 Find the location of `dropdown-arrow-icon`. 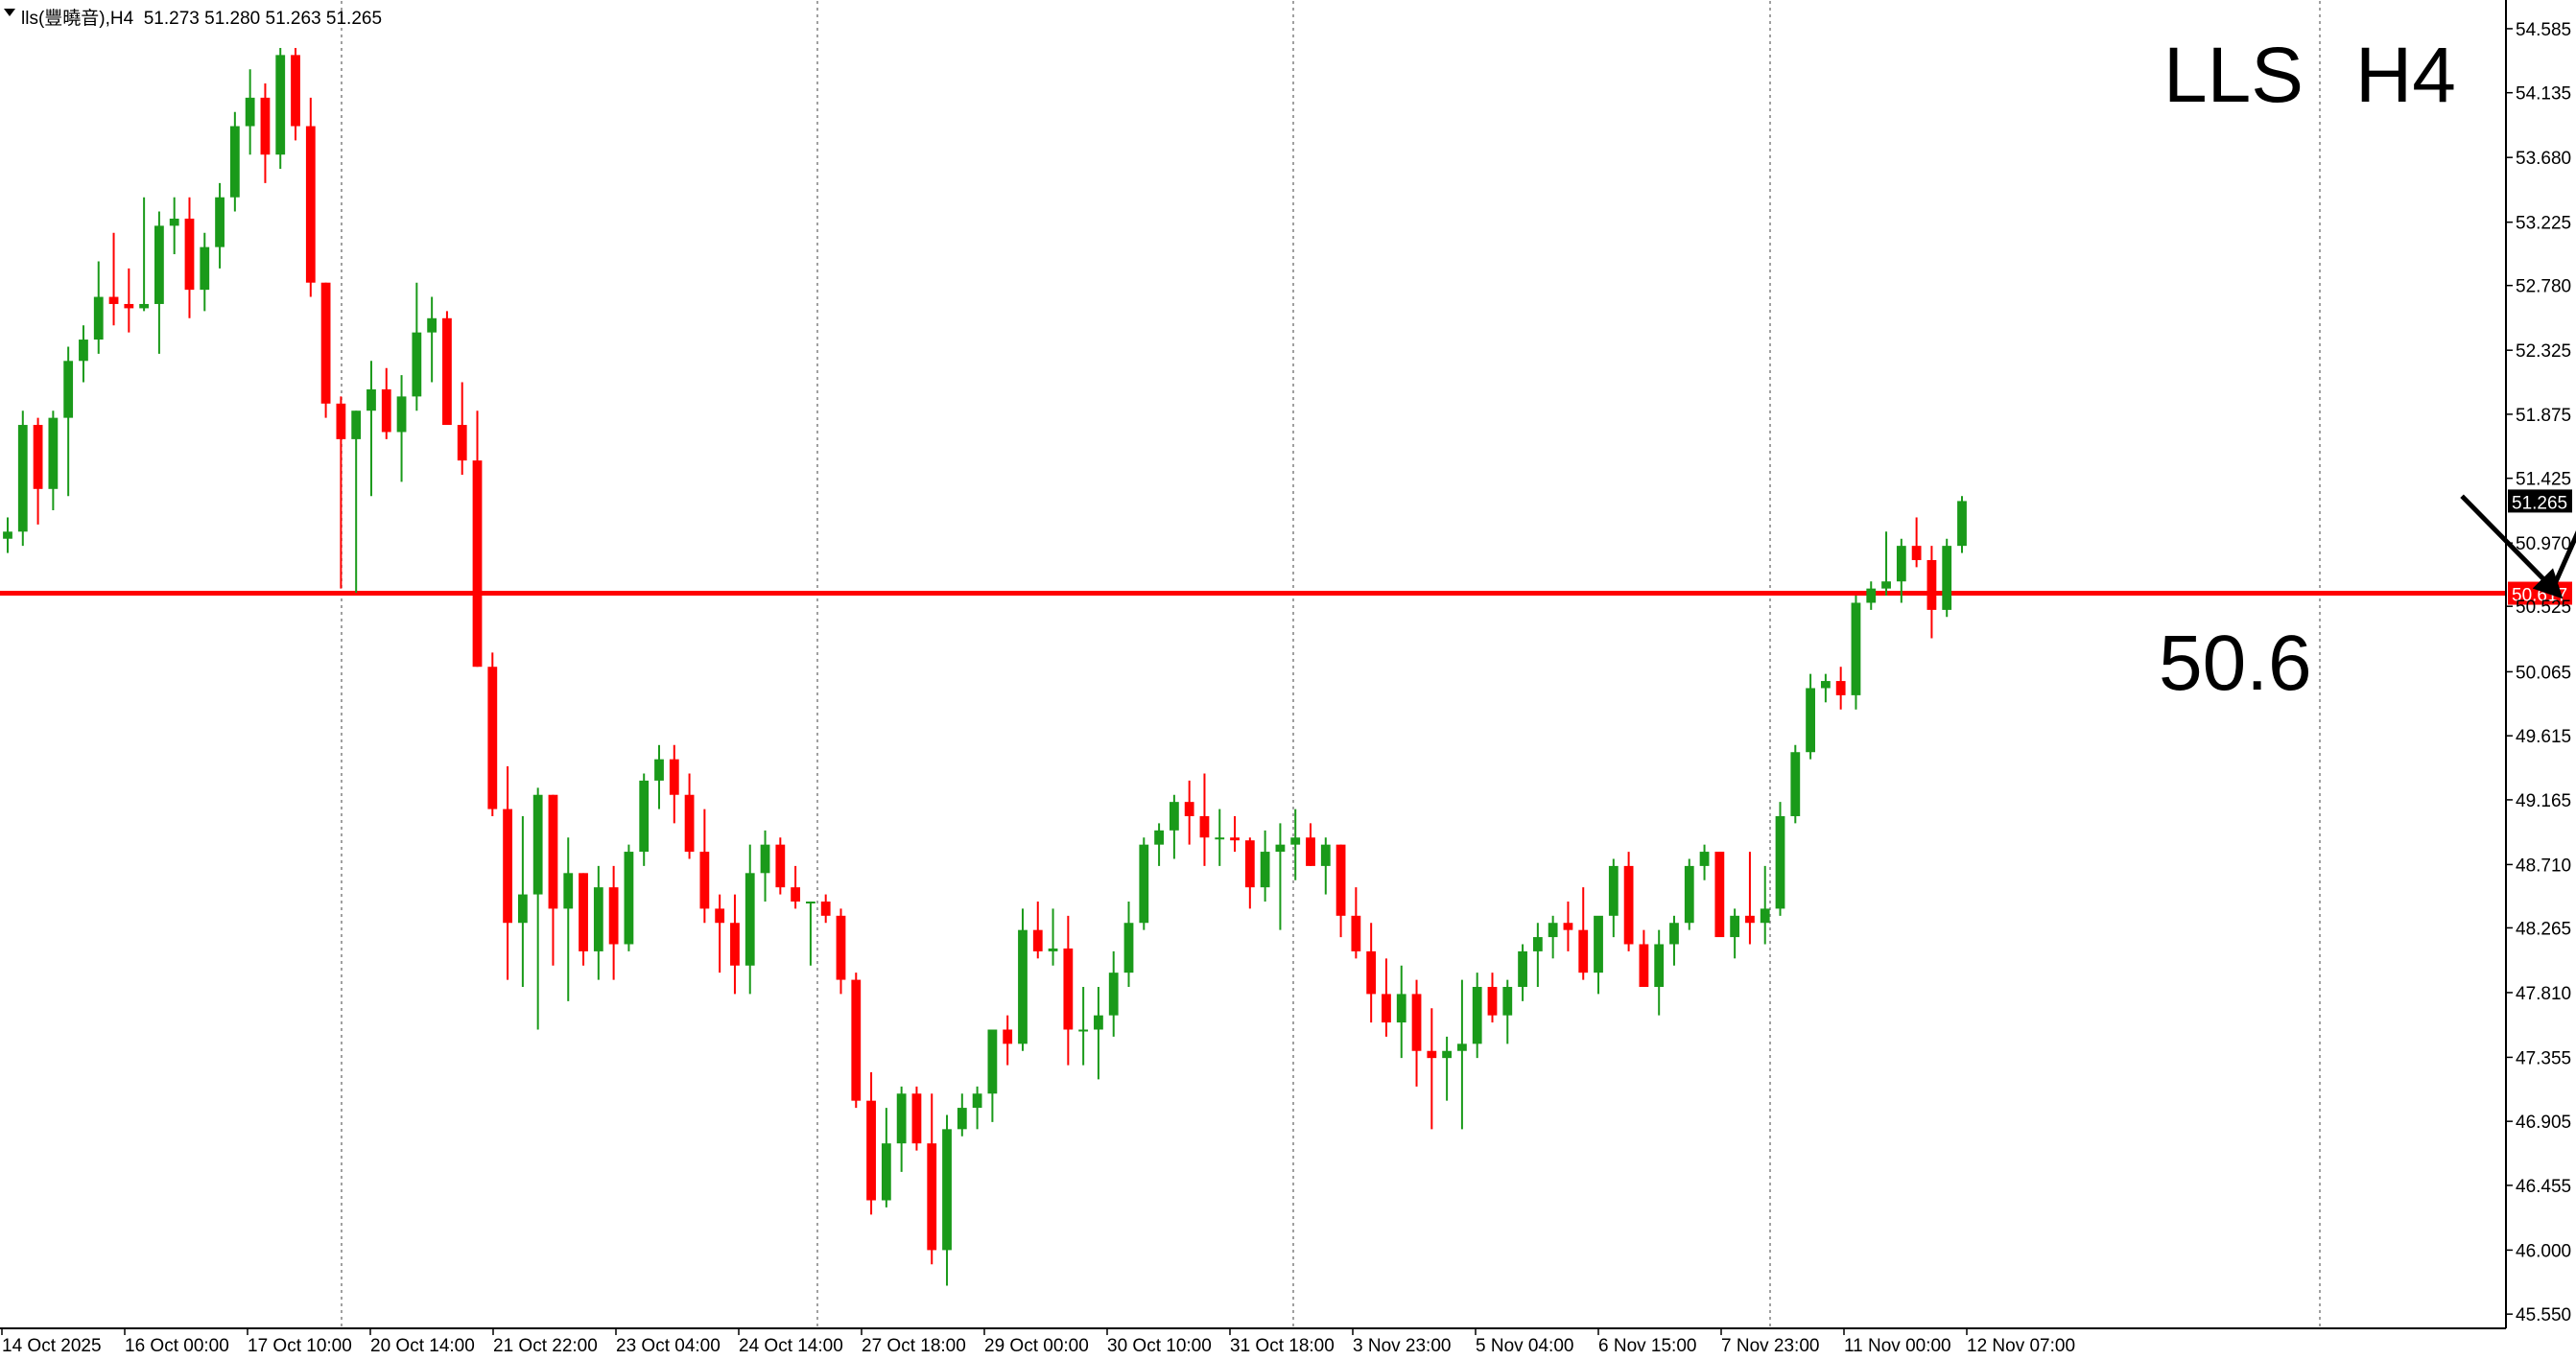

dropdown-arrow-icon is located at coordinates (10, 12).